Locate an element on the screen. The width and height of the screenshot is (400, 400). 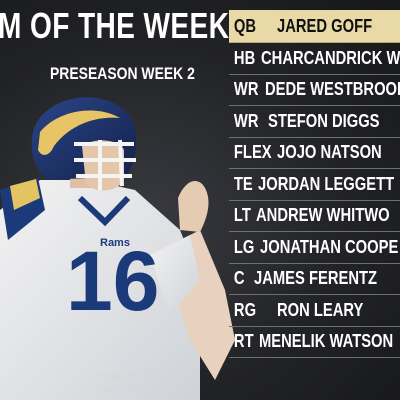
roster-player-name: DEDE WESTBROOK is located at coordinates (332, 89).